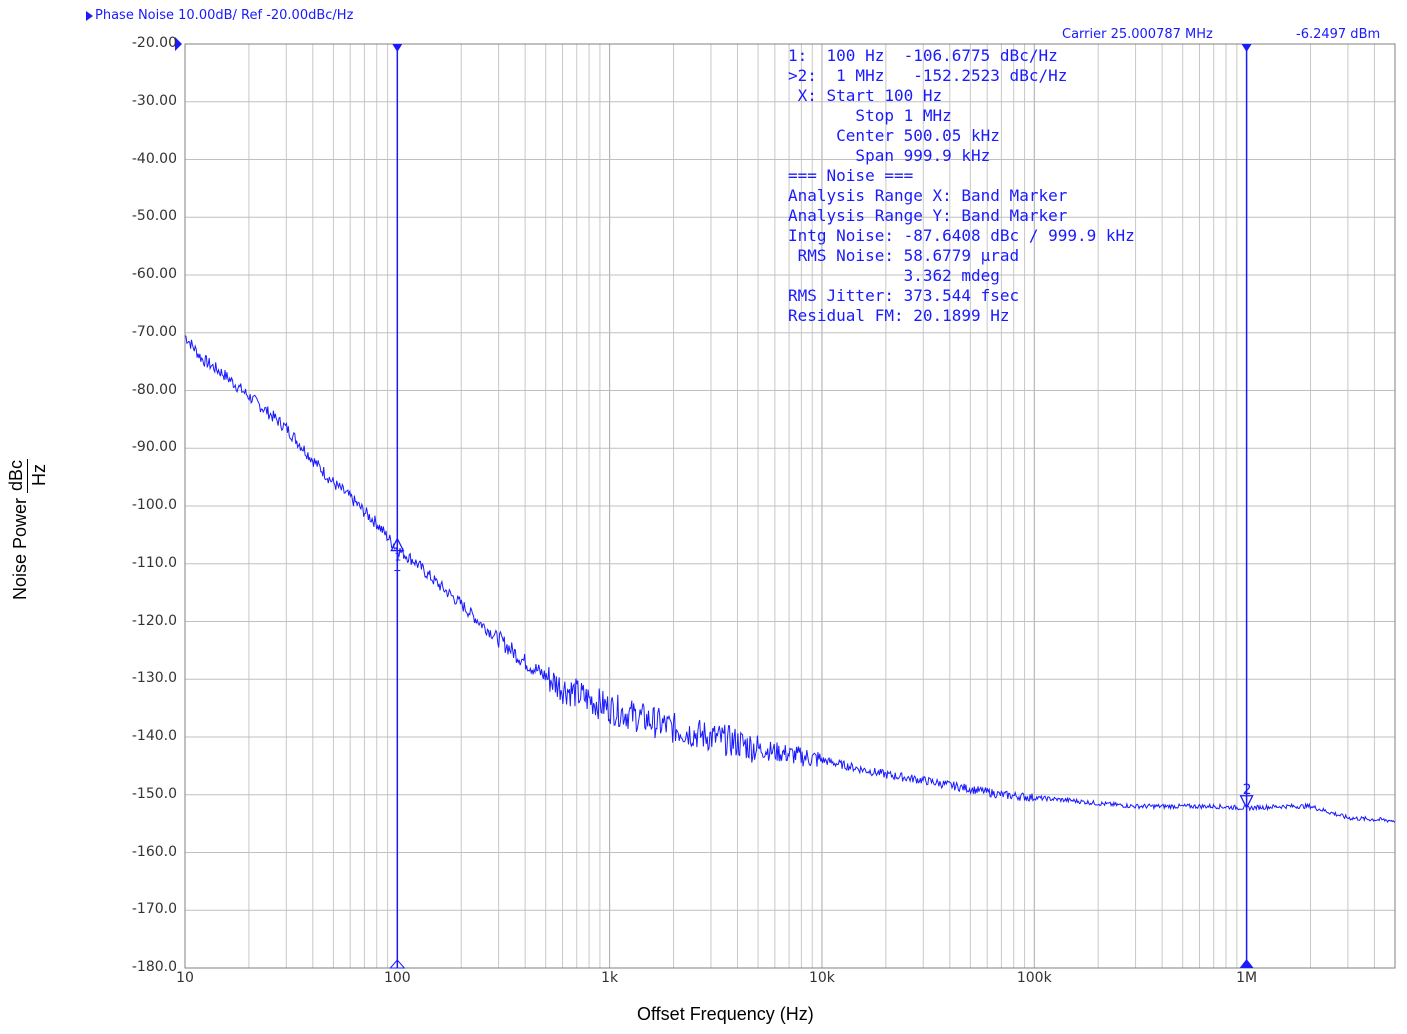  I want to click on marker-label-2: 2, so click(1247, 790).